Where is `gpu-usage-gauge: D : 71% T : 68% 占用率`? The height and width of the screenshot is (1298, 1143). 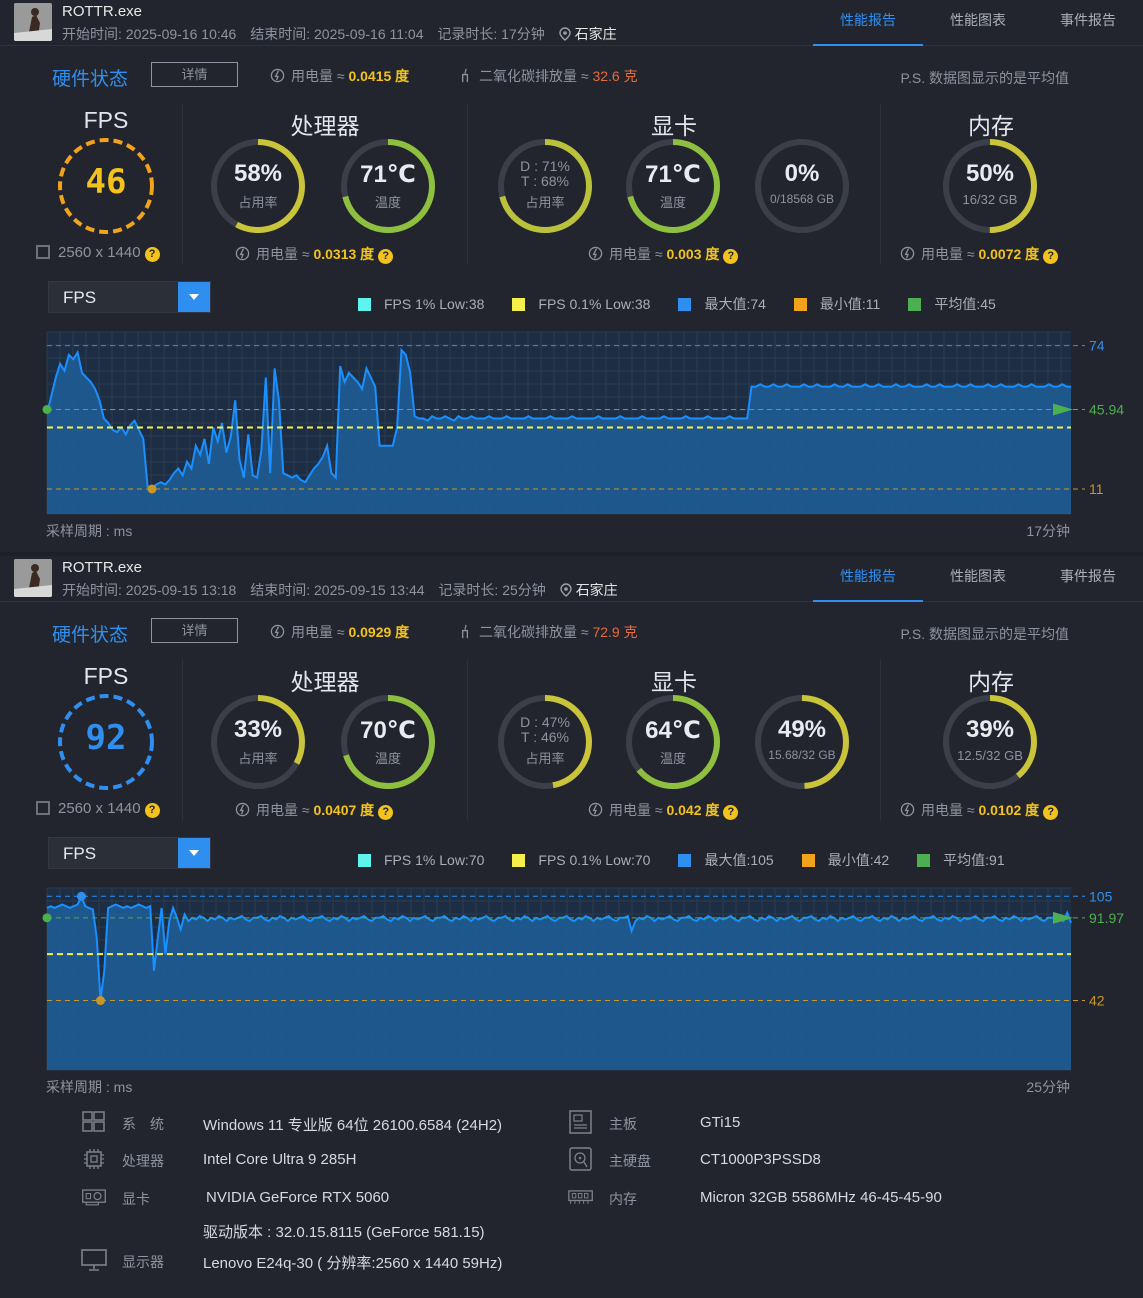 gpu-usage-gauge: D : 71% T : 68% 占用率 is located at coordinates (545, 186).